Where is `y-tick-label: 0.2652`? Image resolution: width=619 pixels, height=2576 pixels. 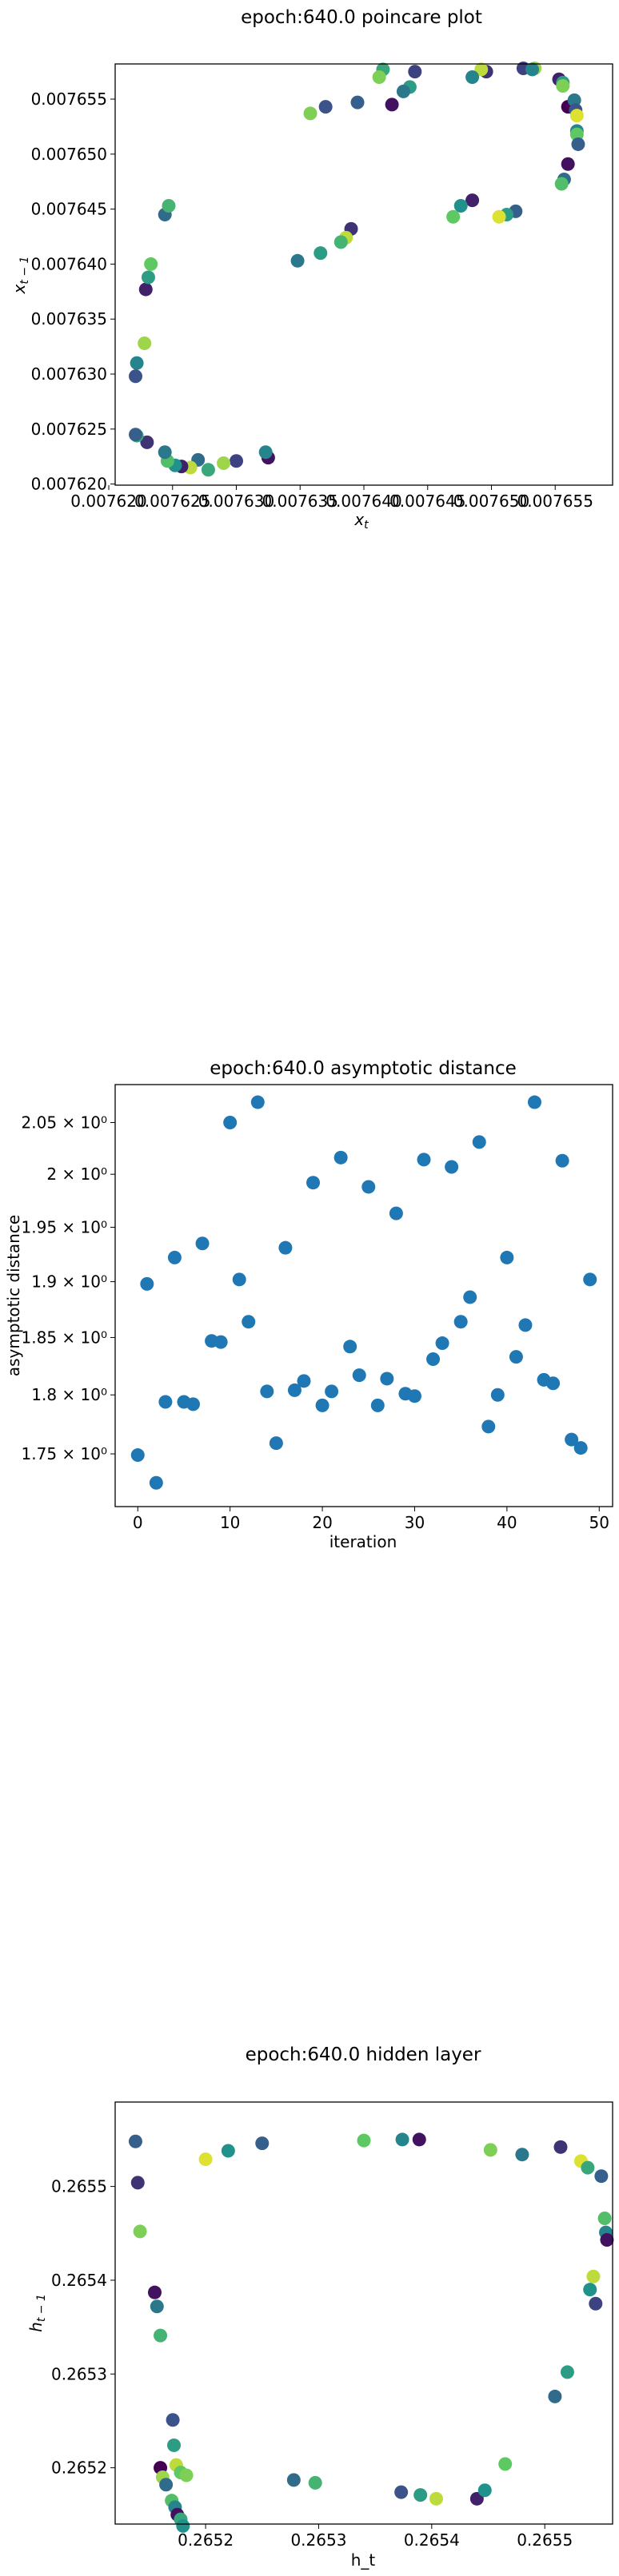 y-tick-label: 0.2652 is located at coordinates (79, 2468).